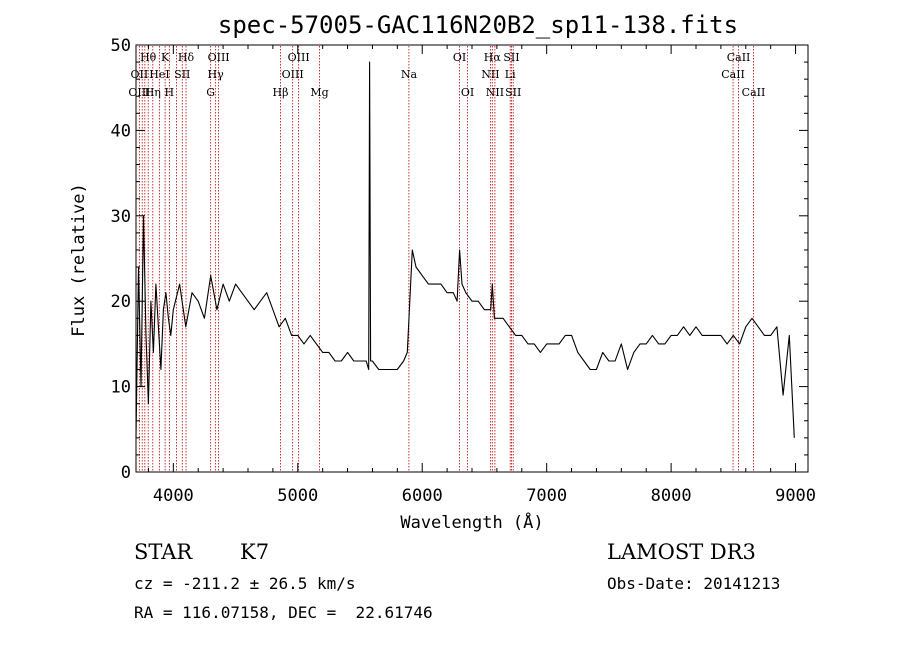 This screenshot has height=649, width=900. What do you see at coordinates (148, 57) in the screenshot?
I see `reference-line-label: Hθ` at bounding box center [148, 57].